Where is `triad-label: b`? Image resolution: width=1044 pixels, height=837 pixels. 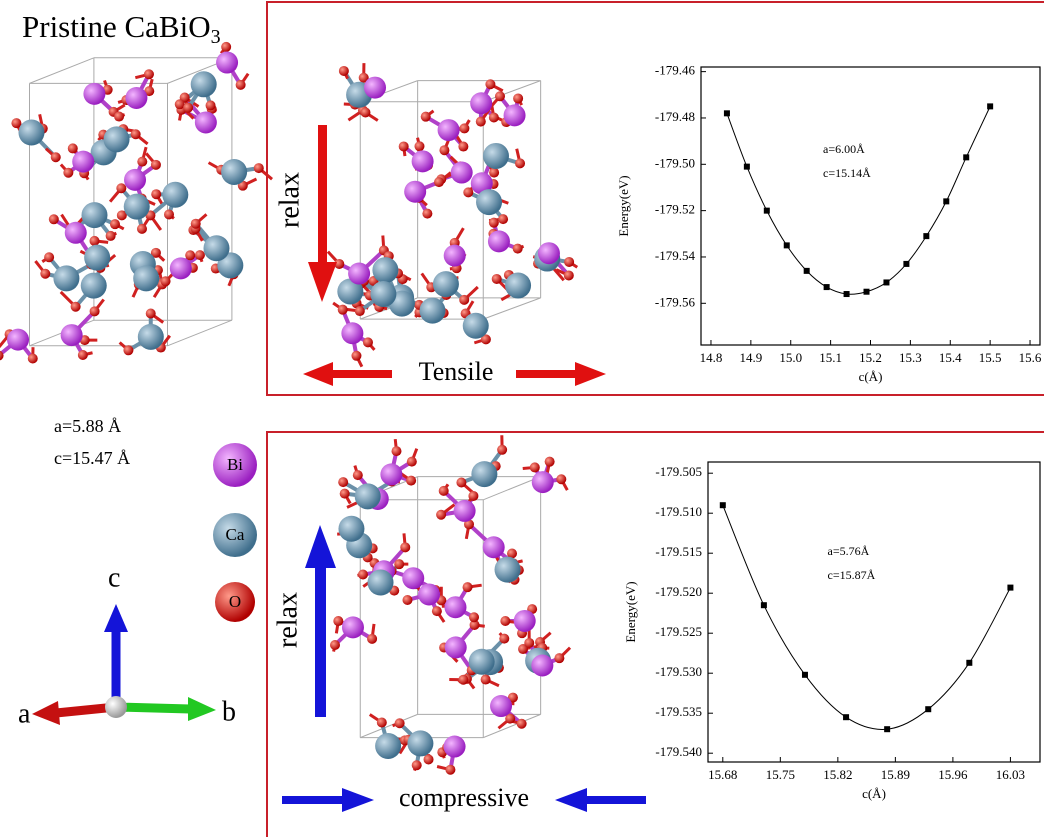
triad-label: b is located at coordinates (229, 711).